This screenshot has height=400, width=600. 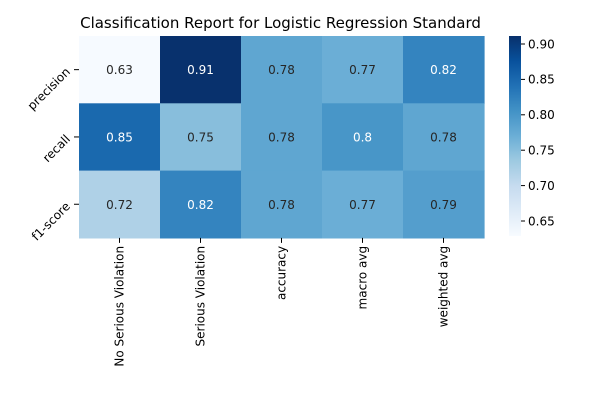 I want to click on x-tick-label: accuracy, so click(x=282, y=273).